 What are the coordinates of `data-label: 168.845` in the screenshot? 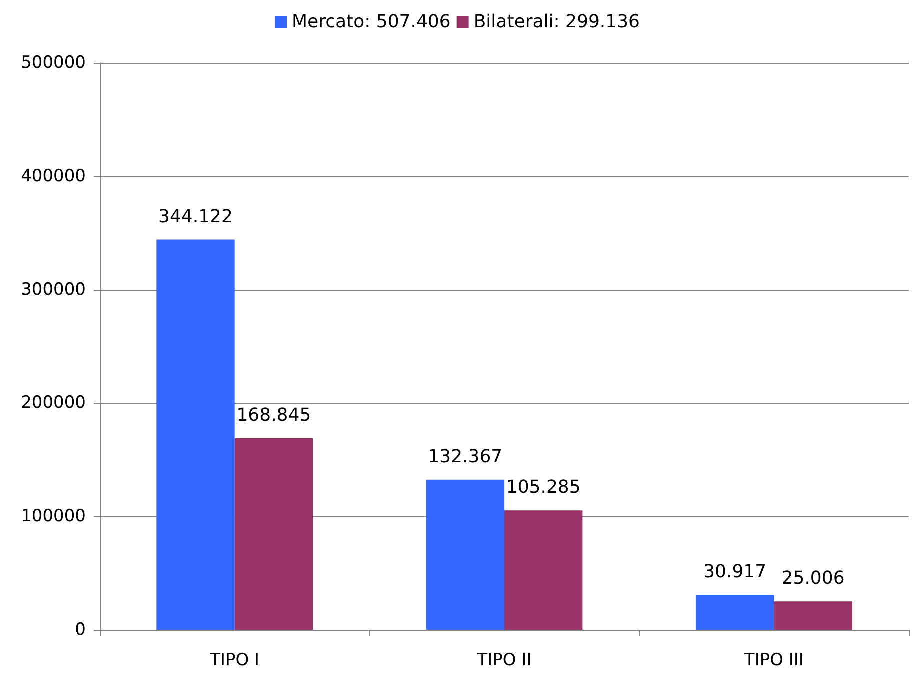 It's located at (274, 415).